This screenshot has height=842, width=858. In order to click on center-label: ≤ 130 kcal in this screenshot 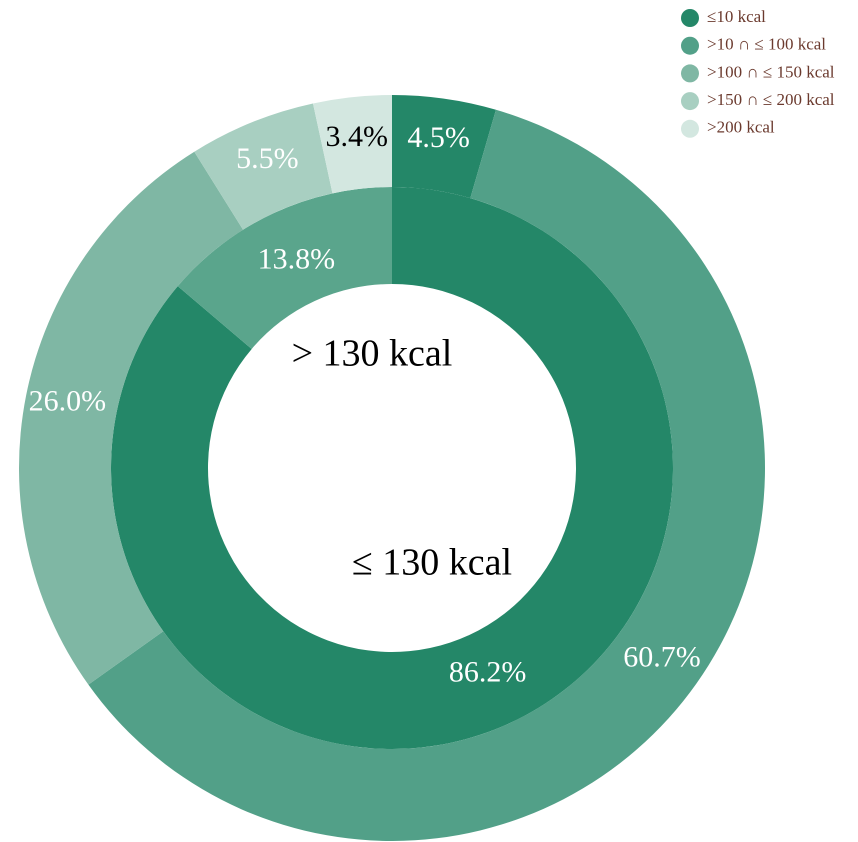, I will do `click(432, 563)`.